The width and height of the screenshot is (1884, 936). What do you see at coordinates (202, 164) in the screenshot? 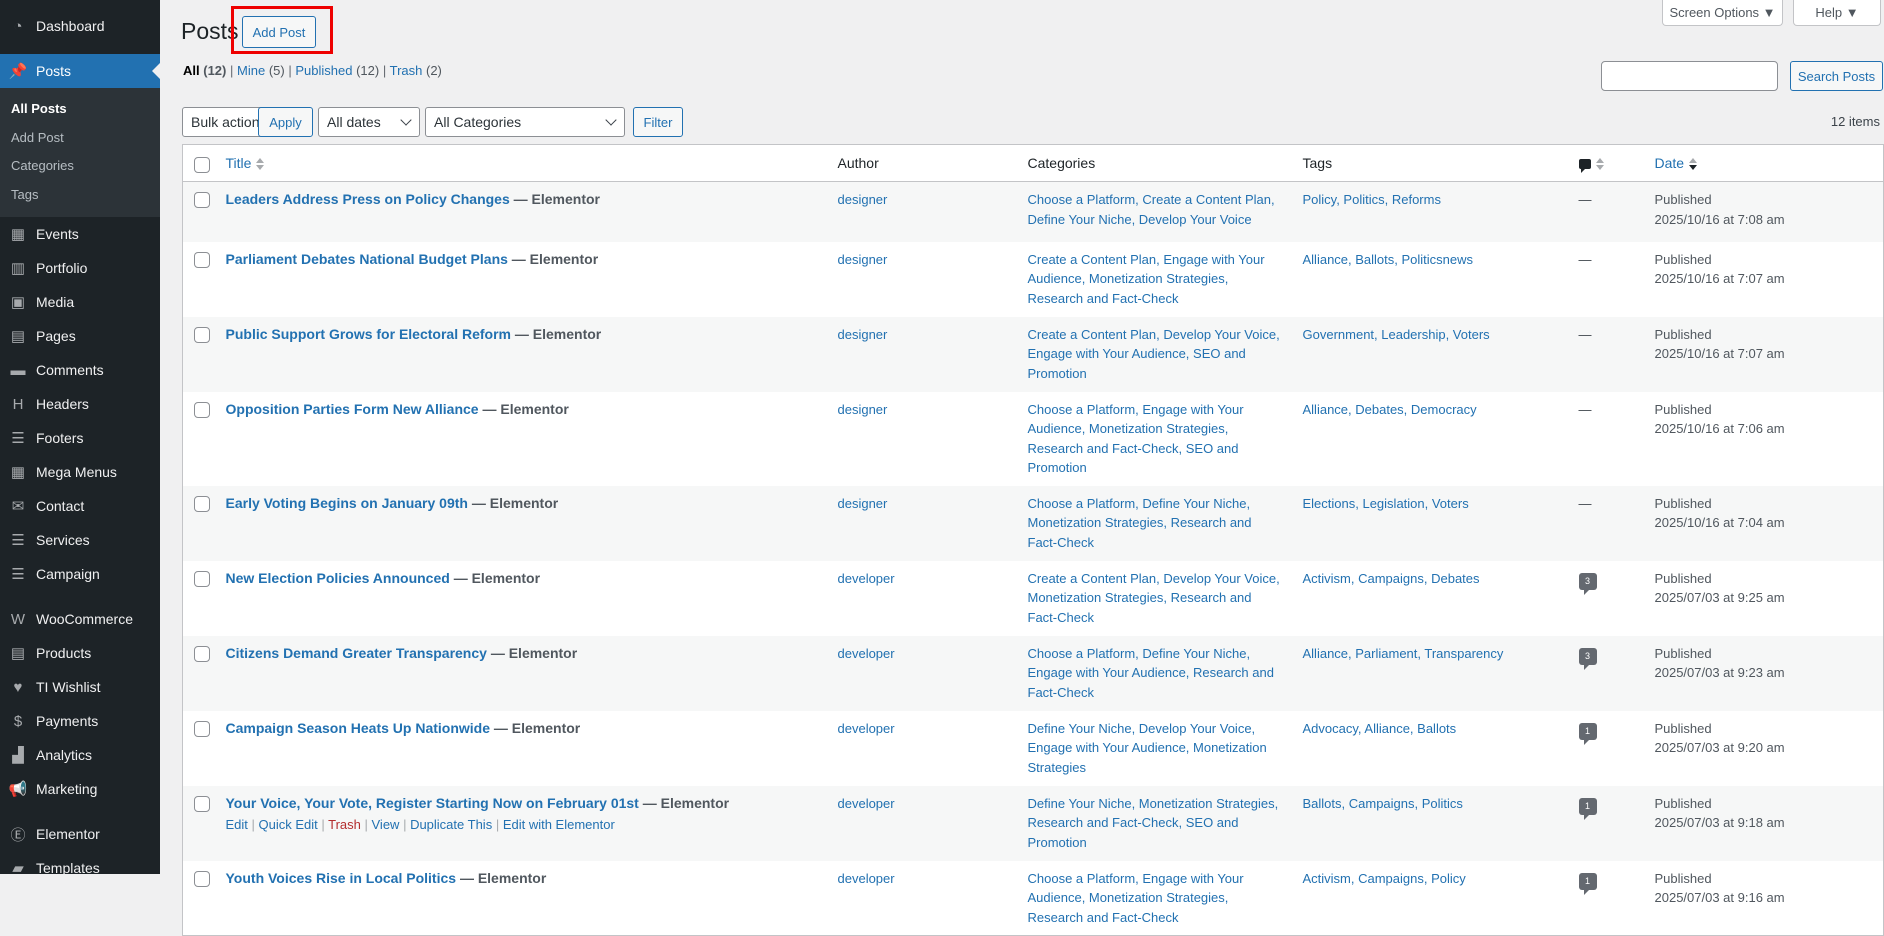
I see `select-all-checkbox` at bounding box center [202, 164].